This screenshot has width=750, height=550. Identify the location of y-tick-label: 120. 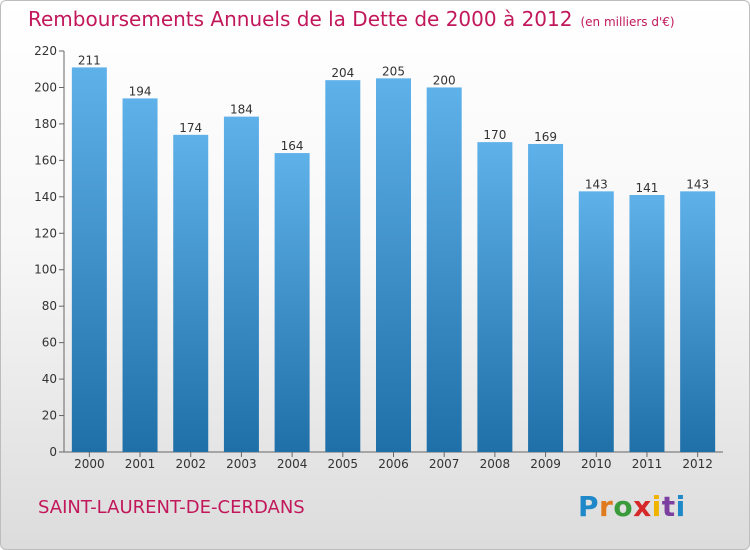
(45, 233).